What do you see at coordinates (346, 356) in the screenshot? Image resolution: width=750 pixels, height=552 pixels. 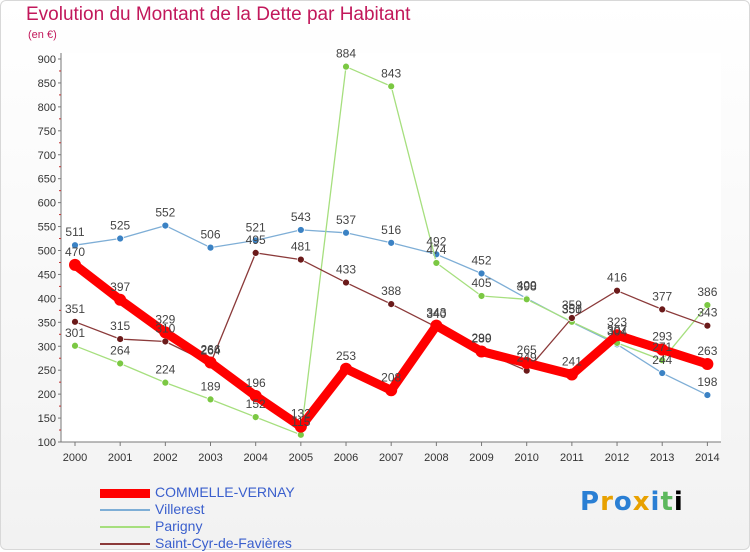 I see `data-label: 253` at bounding box center [346, 356].